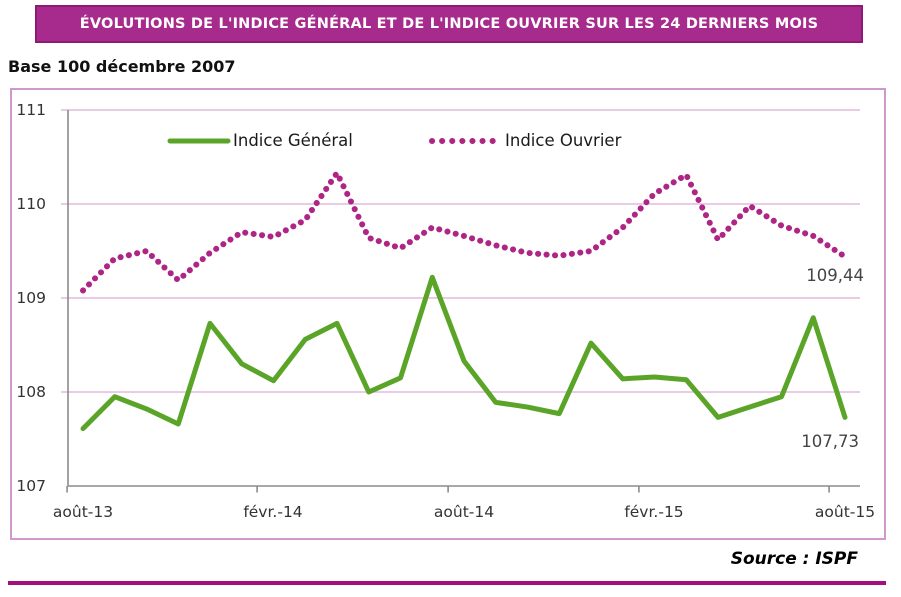 This screenshot has width=901, height=597. What do you see at coordinates (31, 204) in the screenshot?
I see `y-tick-label-110: 110` at bounding box center [31, 204].